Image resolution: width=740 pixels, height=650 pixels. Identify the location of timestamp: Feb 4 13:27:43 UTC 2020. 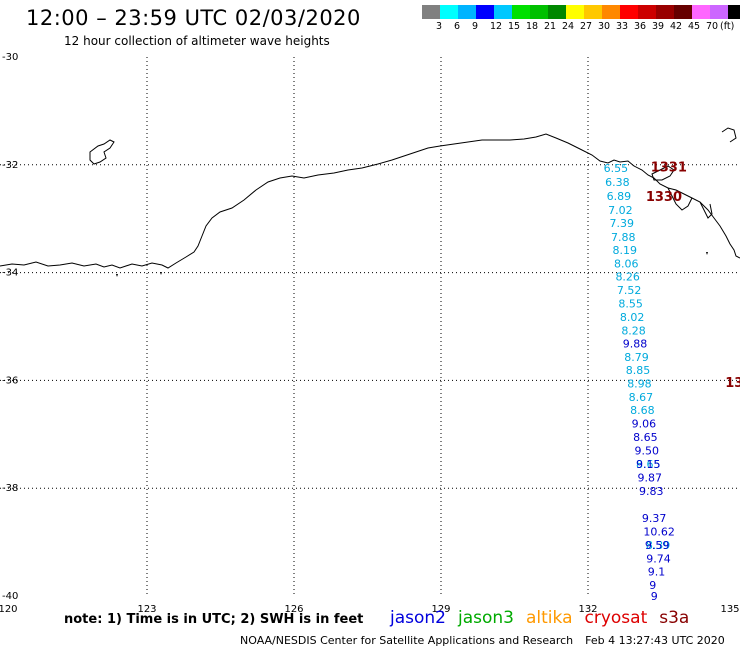
(655, 640).